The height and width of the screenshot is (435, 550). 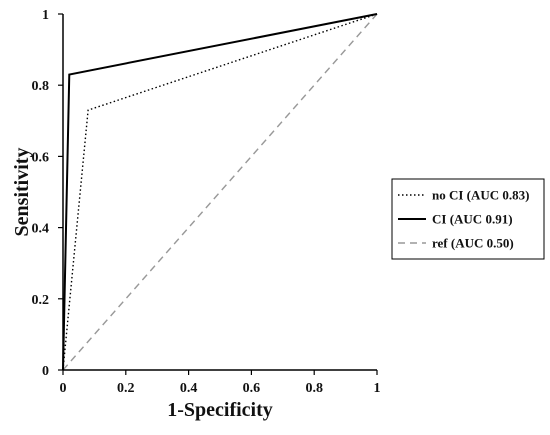 I want to click on x-tick-label: 0.8, so click(x=314, y=388).